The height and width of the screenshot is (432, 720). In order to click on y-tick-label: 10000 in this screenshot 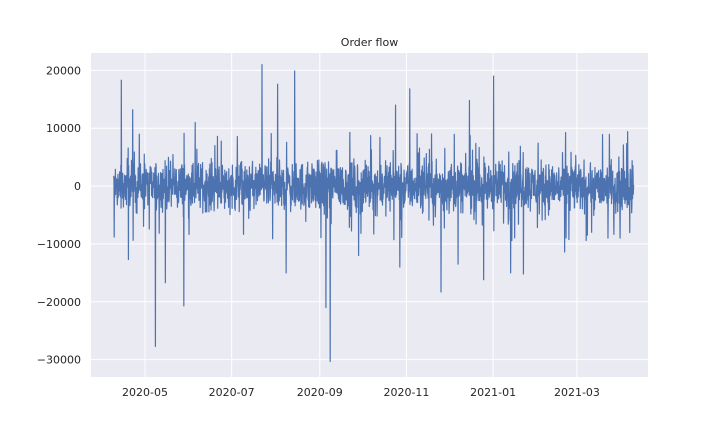, I will do `click(63, 128)`.